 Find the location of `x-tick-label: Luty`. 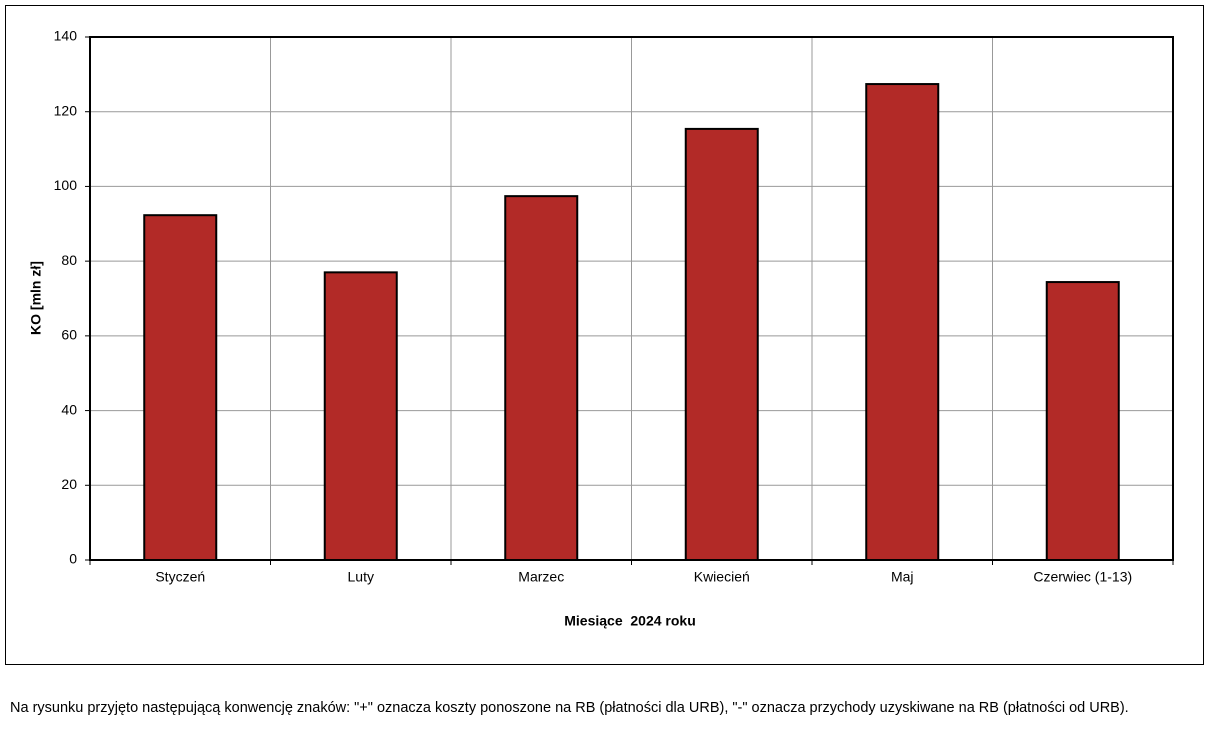

x-tick-label: Luty is located at coordinates (361, 577).